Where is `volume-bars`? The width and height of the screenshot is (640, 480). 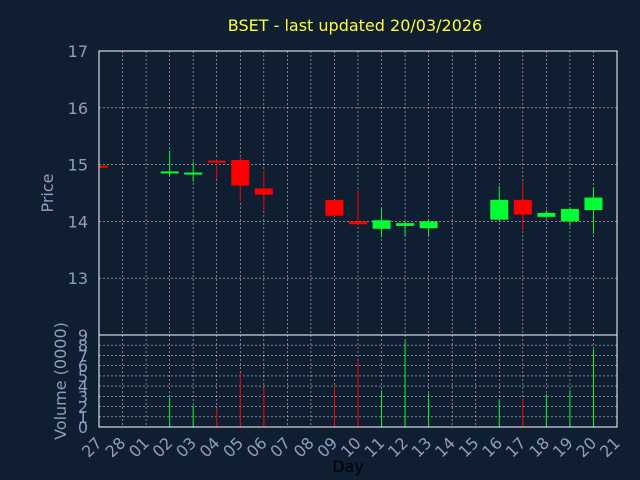
volume-bars is located at coordinates (381, 384).